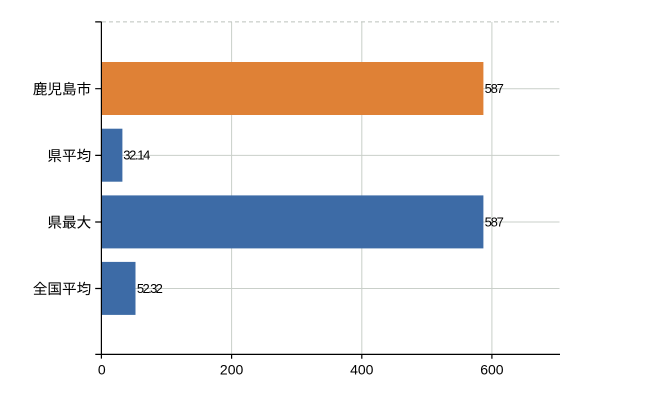 The height and width of the screenshot is (400, 650). Describe the element at coordinates (102, 369) in the screenshot. I see `svg-text: 0` at that location.